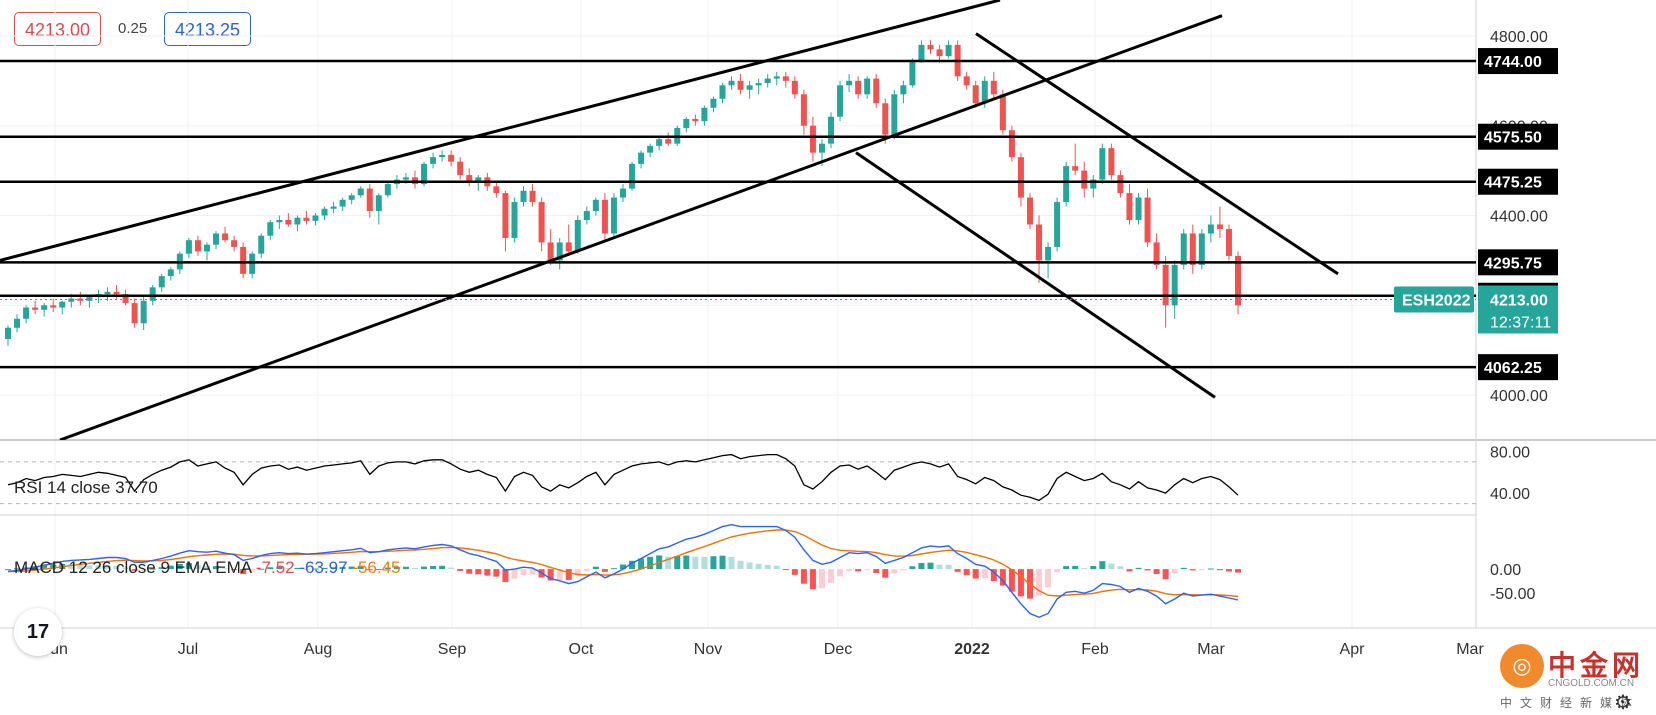 The height and width of the screenshot is (715, 1656). I want to click on symbol-tag-label: ESH2022, so click(1436, 300).